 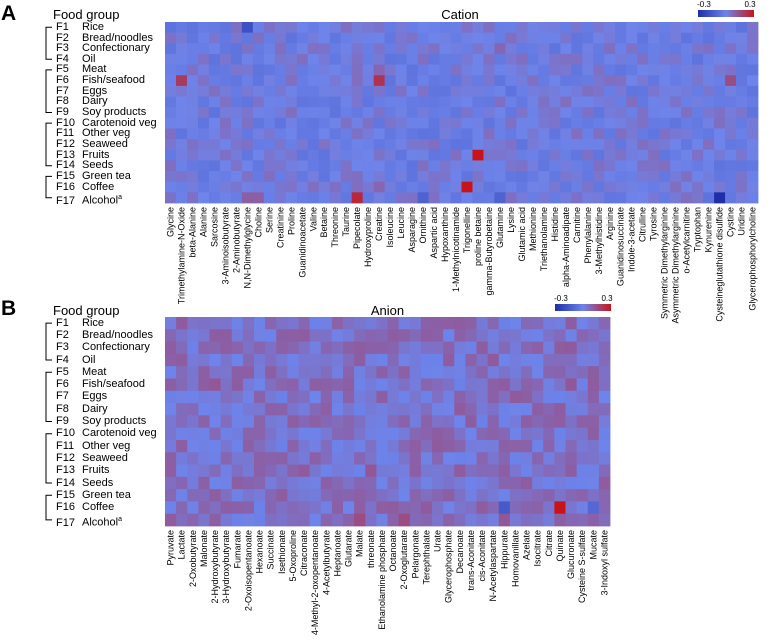 I want to click on column-tick-label: Guanidinoacetate, so click(x=302, y=242).